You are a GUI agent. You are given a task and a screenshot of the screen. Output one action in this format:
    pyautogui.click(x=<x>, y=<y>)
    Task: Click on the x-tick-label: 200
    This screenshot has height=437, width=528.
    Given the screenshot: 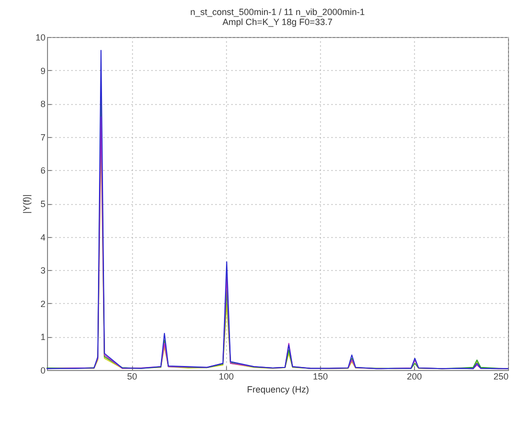 What is the action you would take?
    pyautogui.click(x=414, y=377)
    